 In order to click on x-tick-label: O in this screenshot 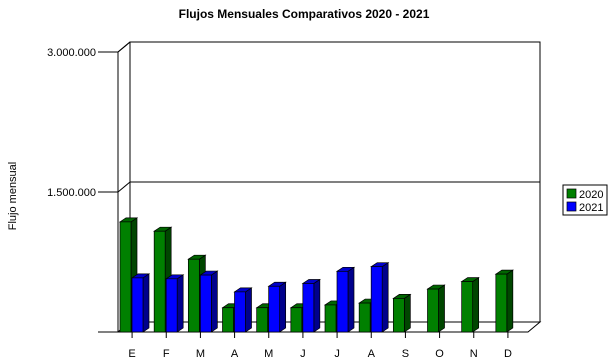, I will do `click(439, 354)`.